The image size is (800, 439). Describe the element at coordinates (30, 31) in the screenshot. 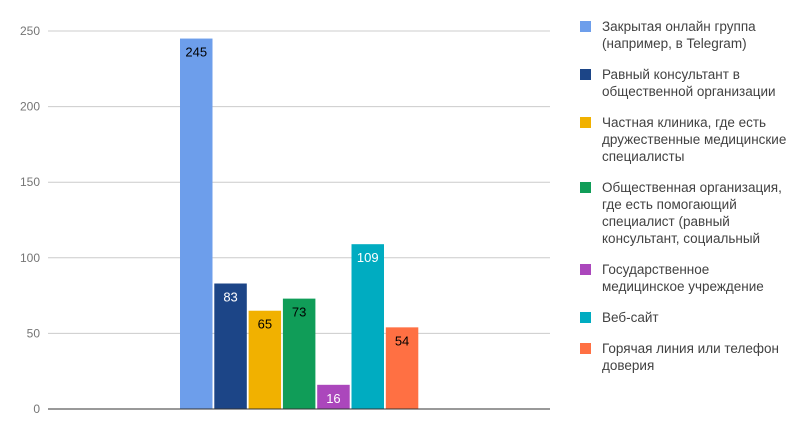

I see `y-tick-label: 250` at that location.